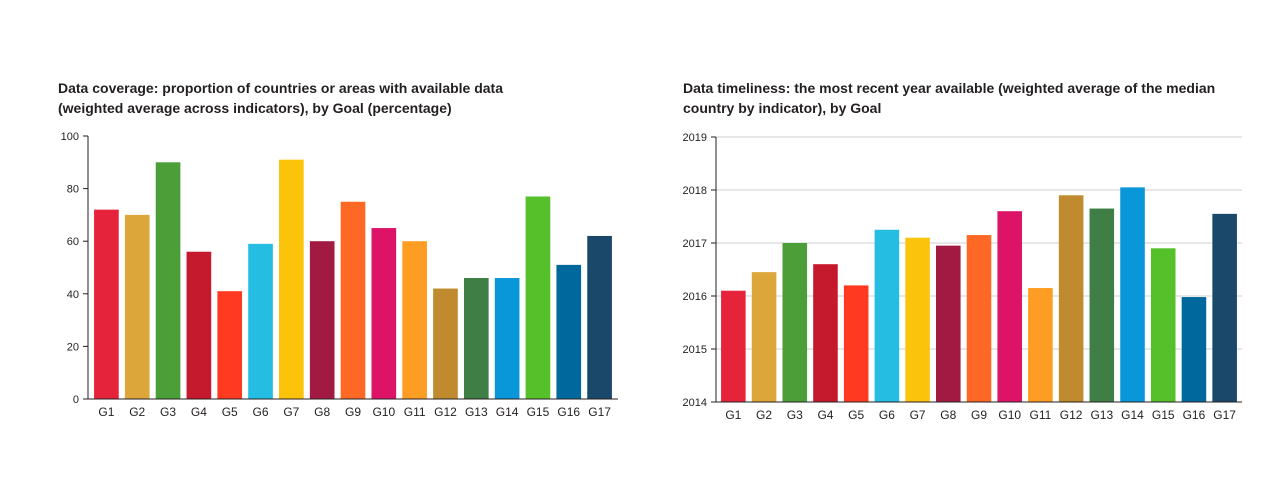 The height and width of the screenshot is (480, 1280). Describe the element at coordinates (695, 350) in the screenshot. I see `y-tick-label: 2015` at that location.